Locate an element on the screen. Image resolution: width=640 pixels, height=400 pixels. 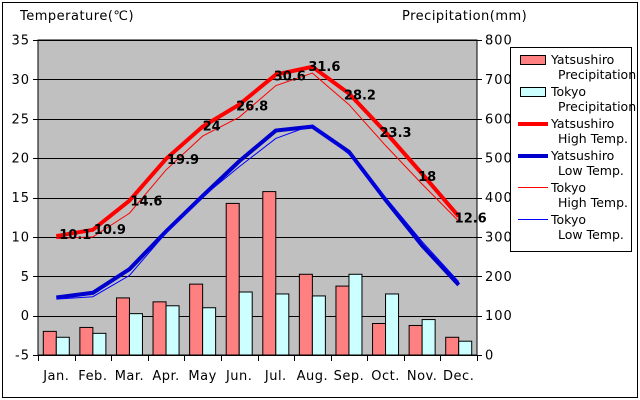
temp-axis-tick-label: 35 is located at coordinates (20, 41).